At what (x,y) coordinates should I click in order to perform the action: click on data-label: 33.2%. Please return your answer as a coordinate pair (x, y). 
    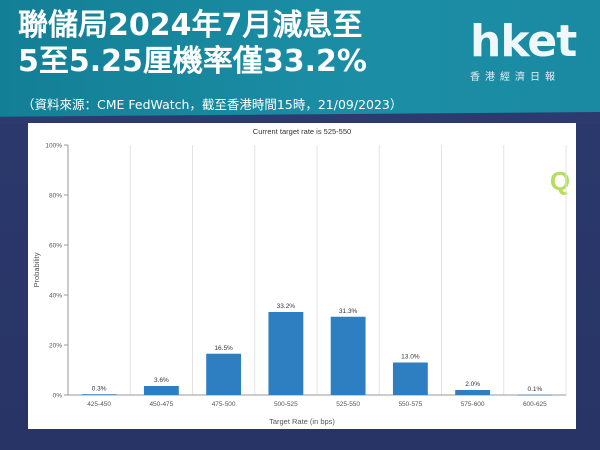
    Looking at the image, I should click on (286, 306).